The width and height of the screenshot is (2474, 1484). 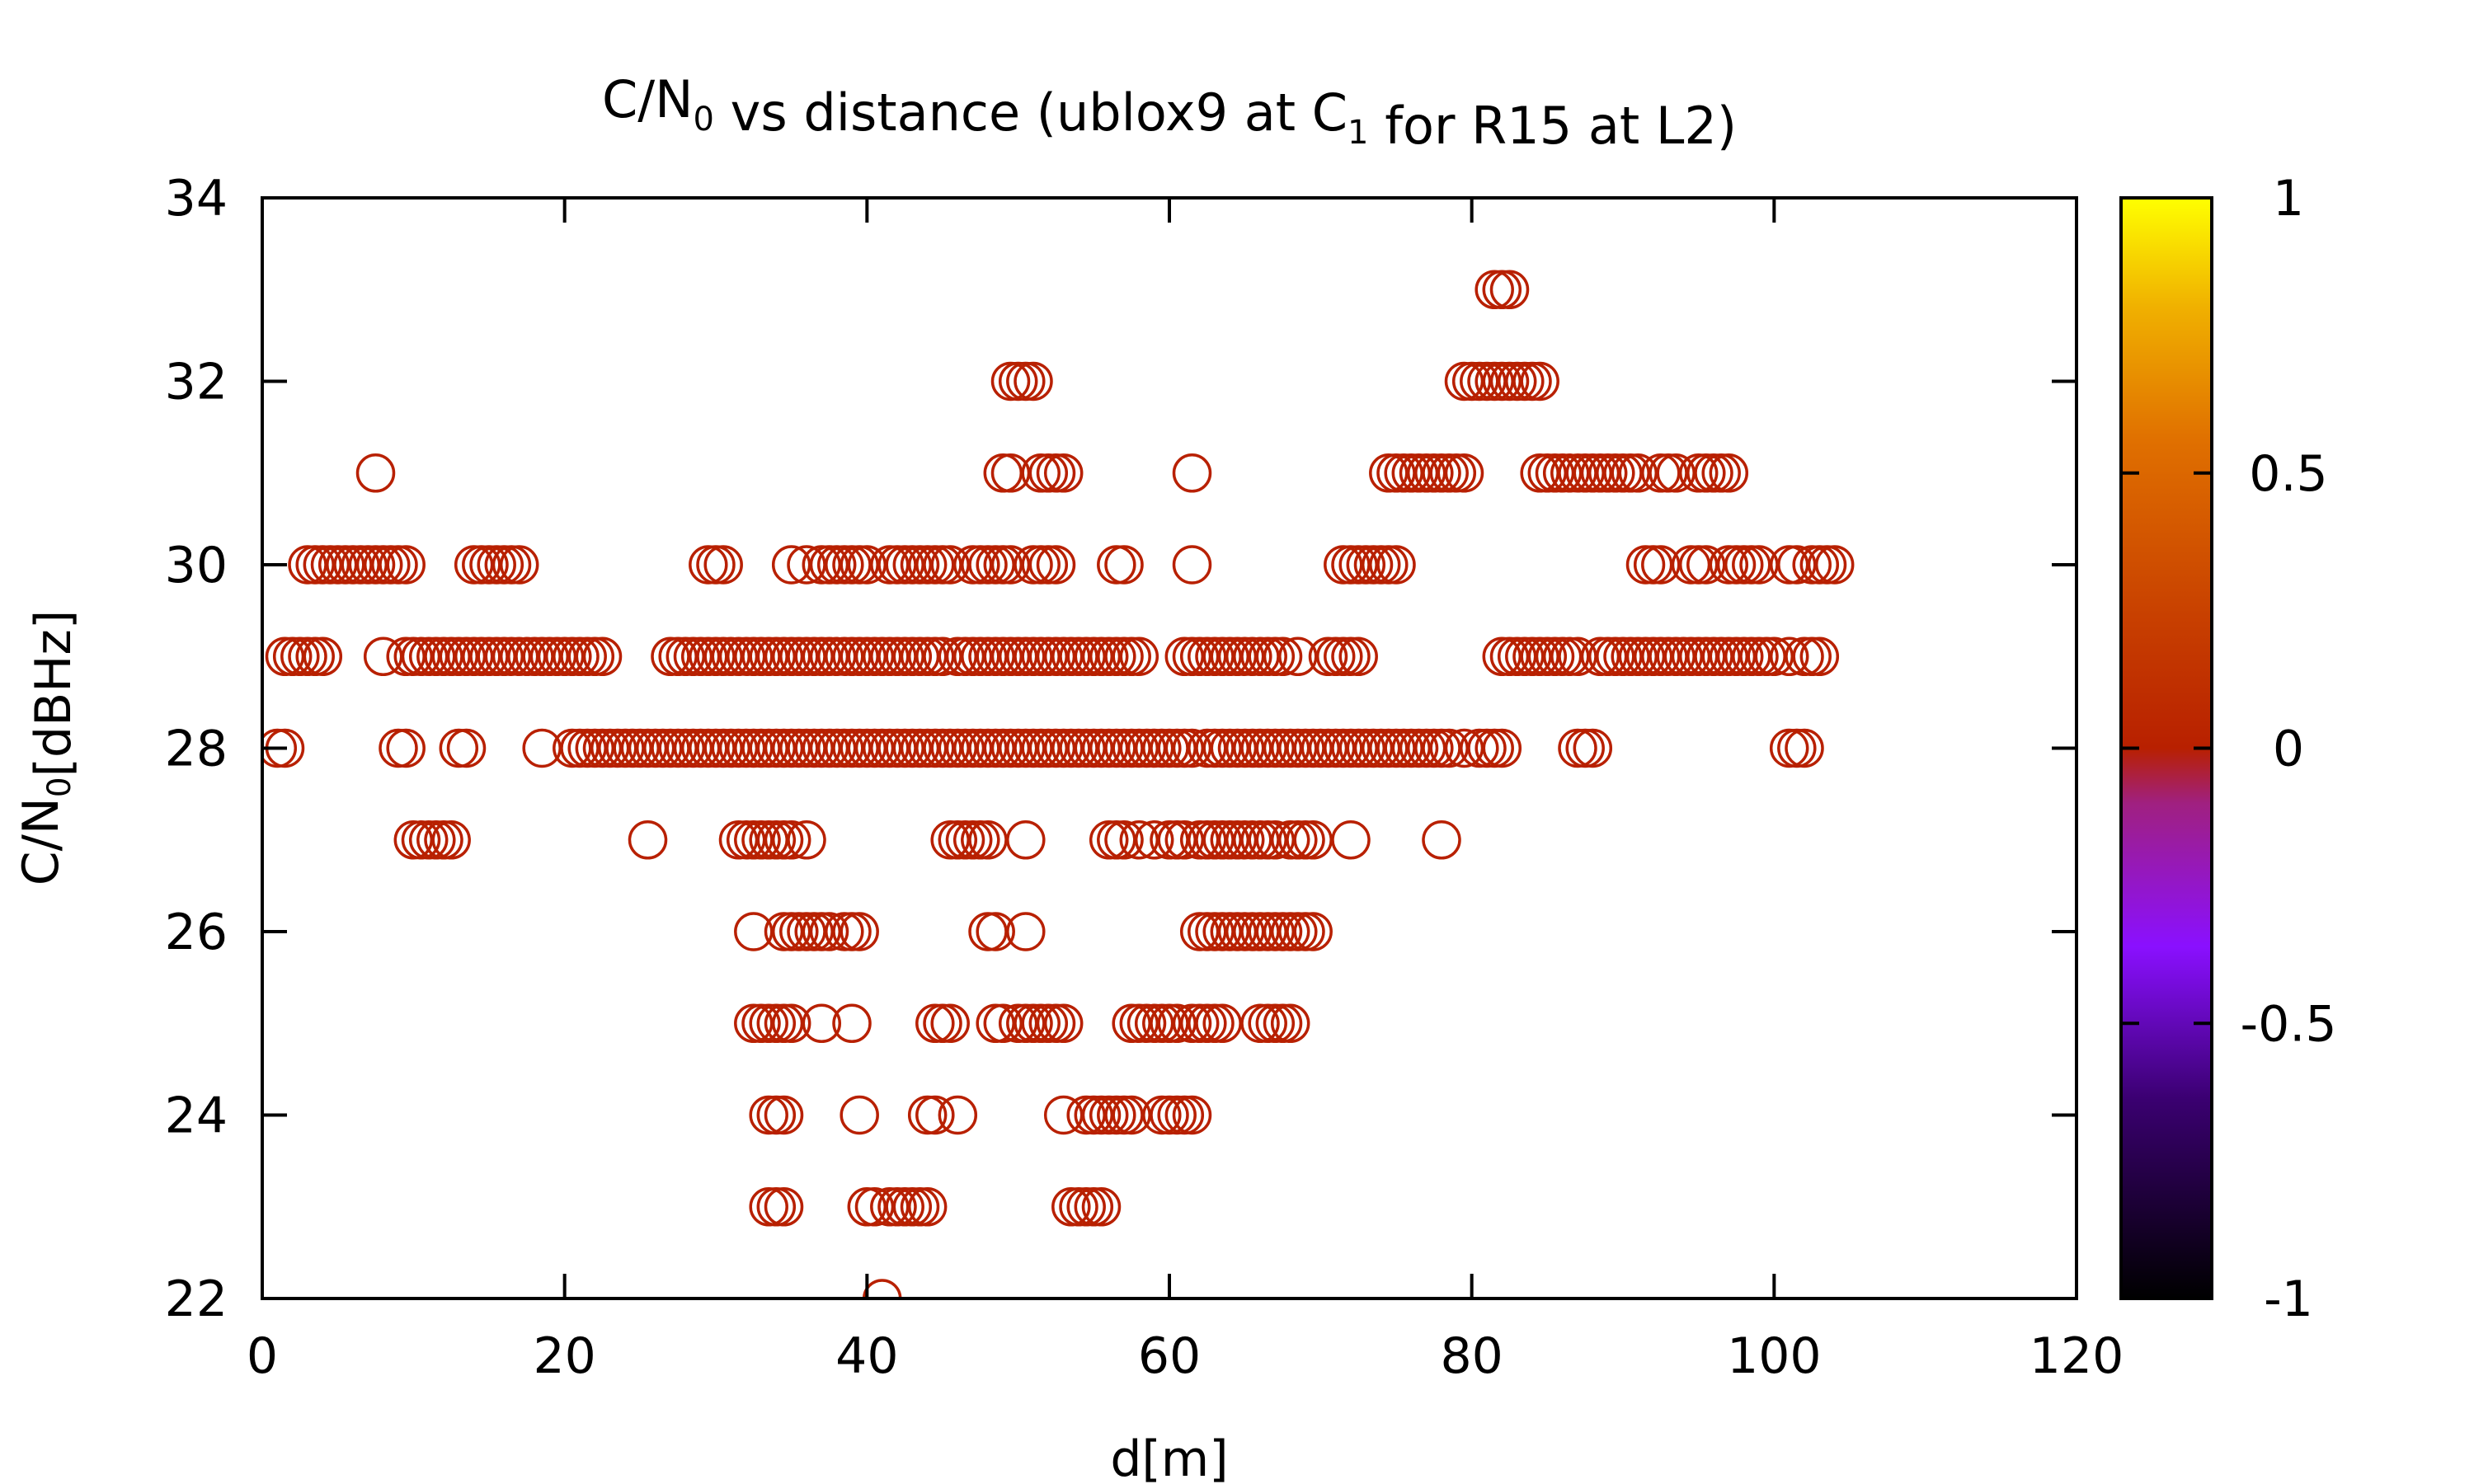 What do you see at coordinates (2288, 474) in the screenshot?
I see `colorbar-tick-label: 0.5` at bounding box center [2288, 474].